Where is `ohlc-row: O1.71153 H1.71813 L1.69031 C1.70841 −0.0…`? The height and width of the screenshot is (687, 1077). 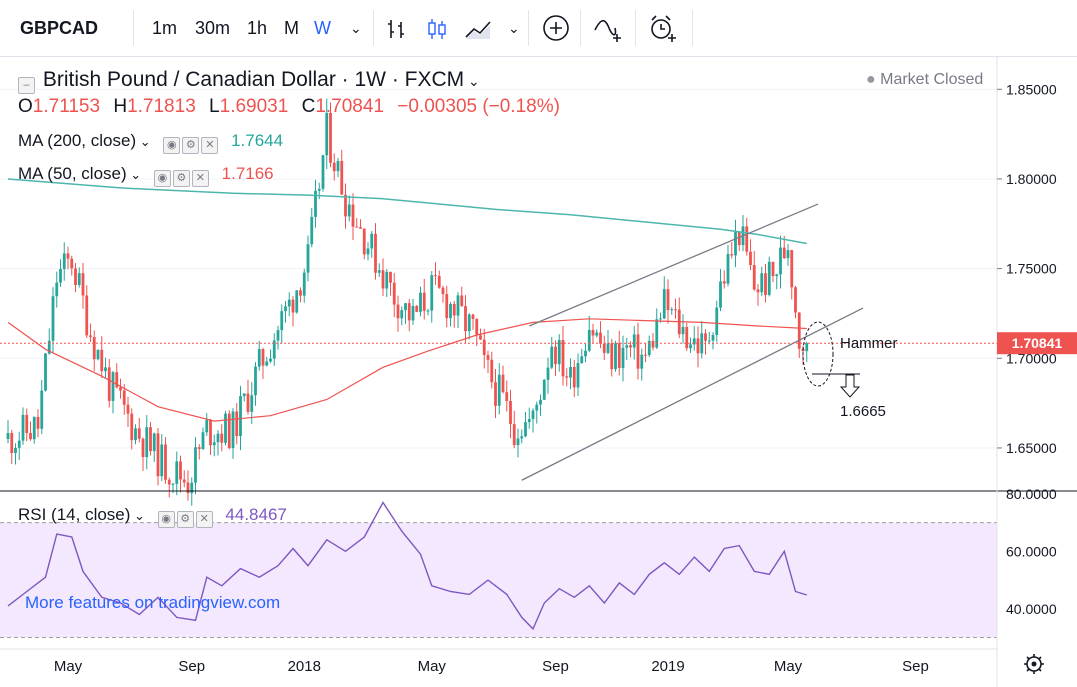
ohlc-row: O1.71153 H1.71813 L1.69031 C1.70841 −0.0… is located at coordinates (289, 107).